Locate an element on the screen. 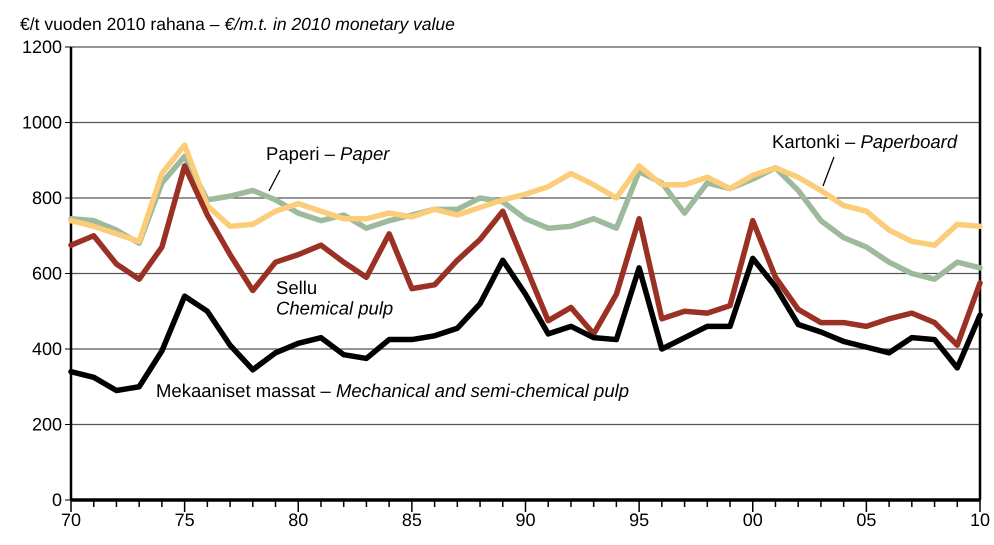 This screenshot has width=994, height=545. x-tick-label: 70 is located at coordinates (71, 520).